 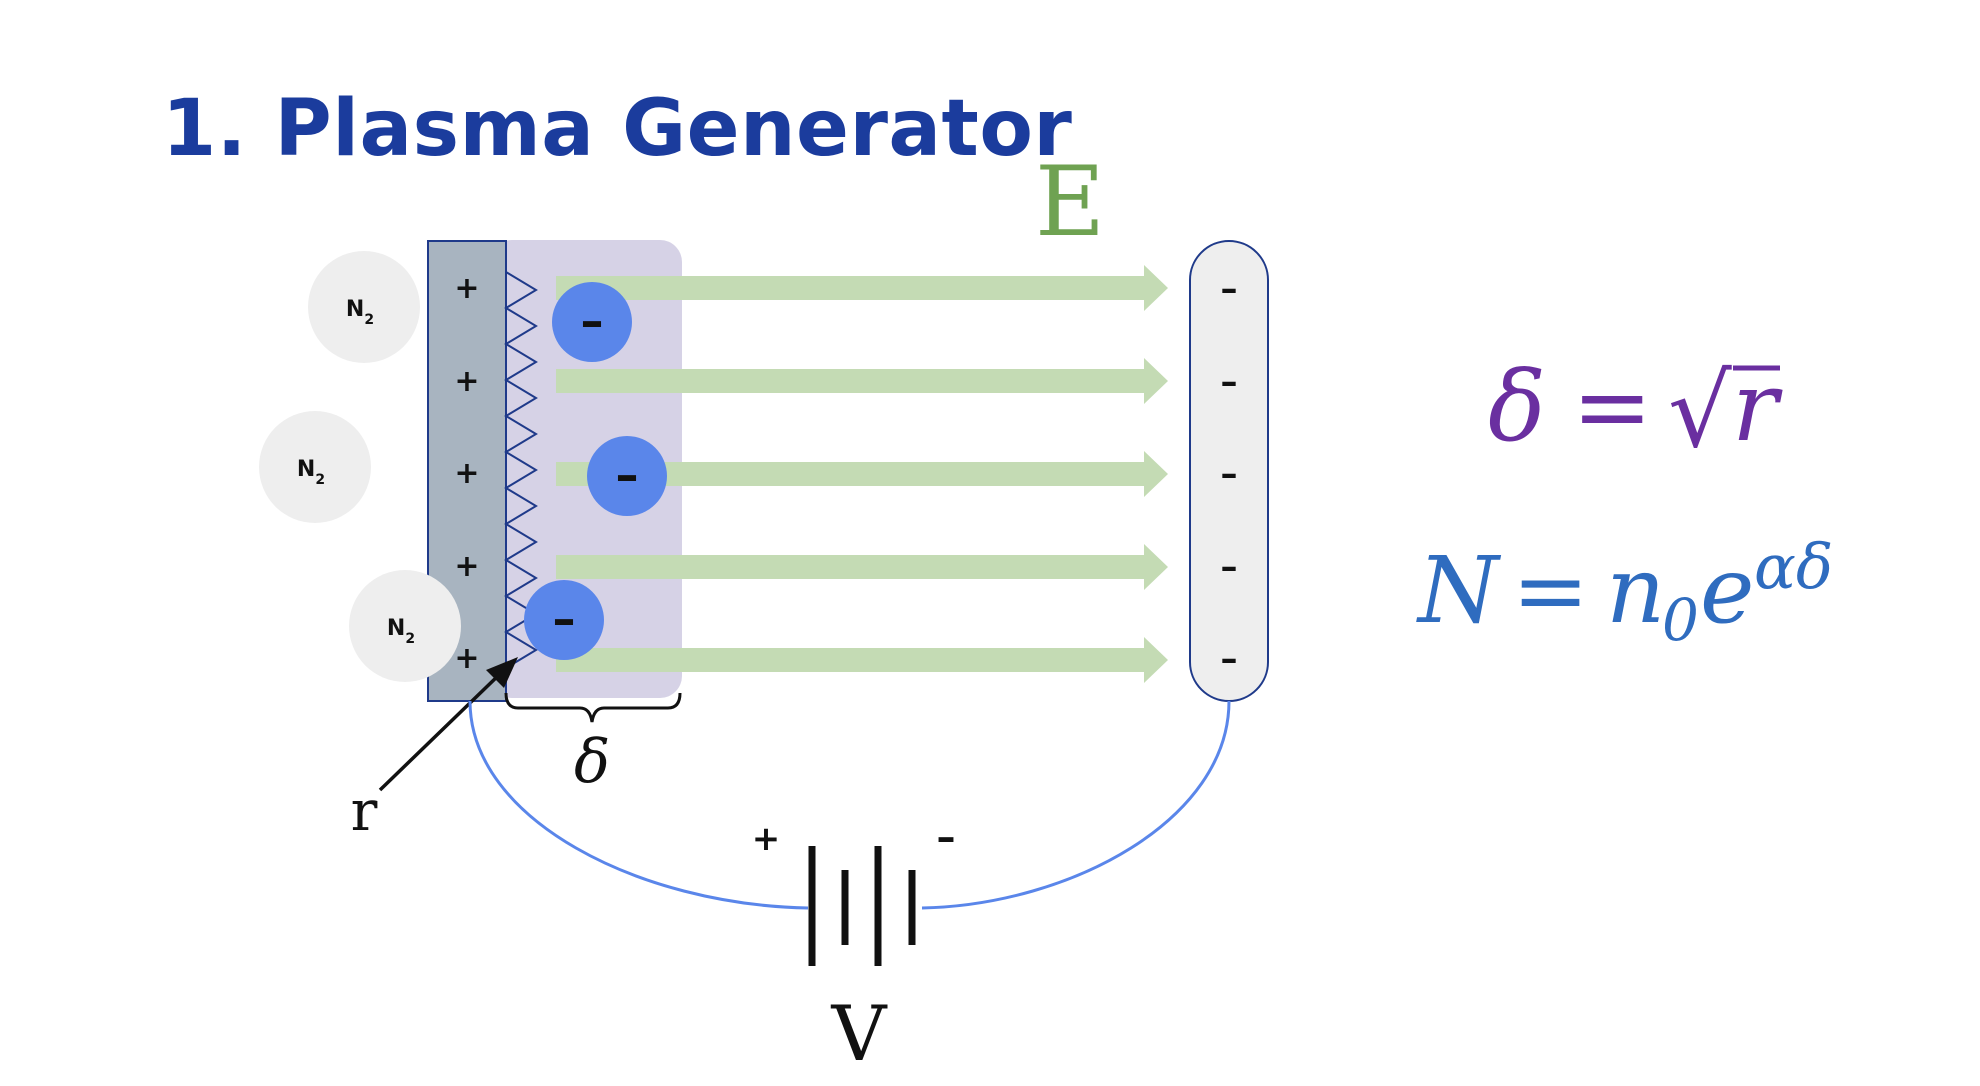 I want to click on electrode-plus-4: +, so click(x=466, y=566).